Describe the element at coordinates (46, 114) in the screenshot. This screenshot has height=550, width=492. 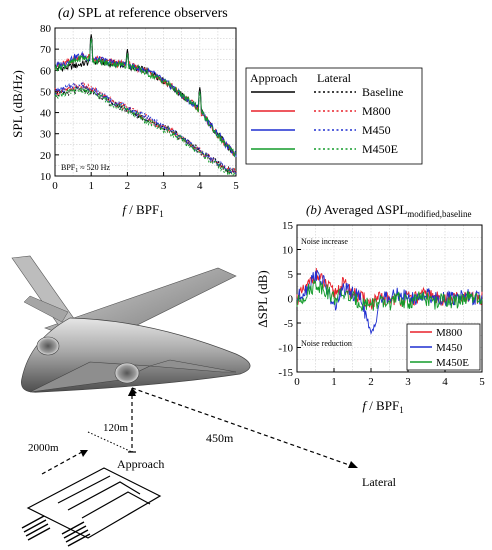
I see `ytick-label: 40` at that location.